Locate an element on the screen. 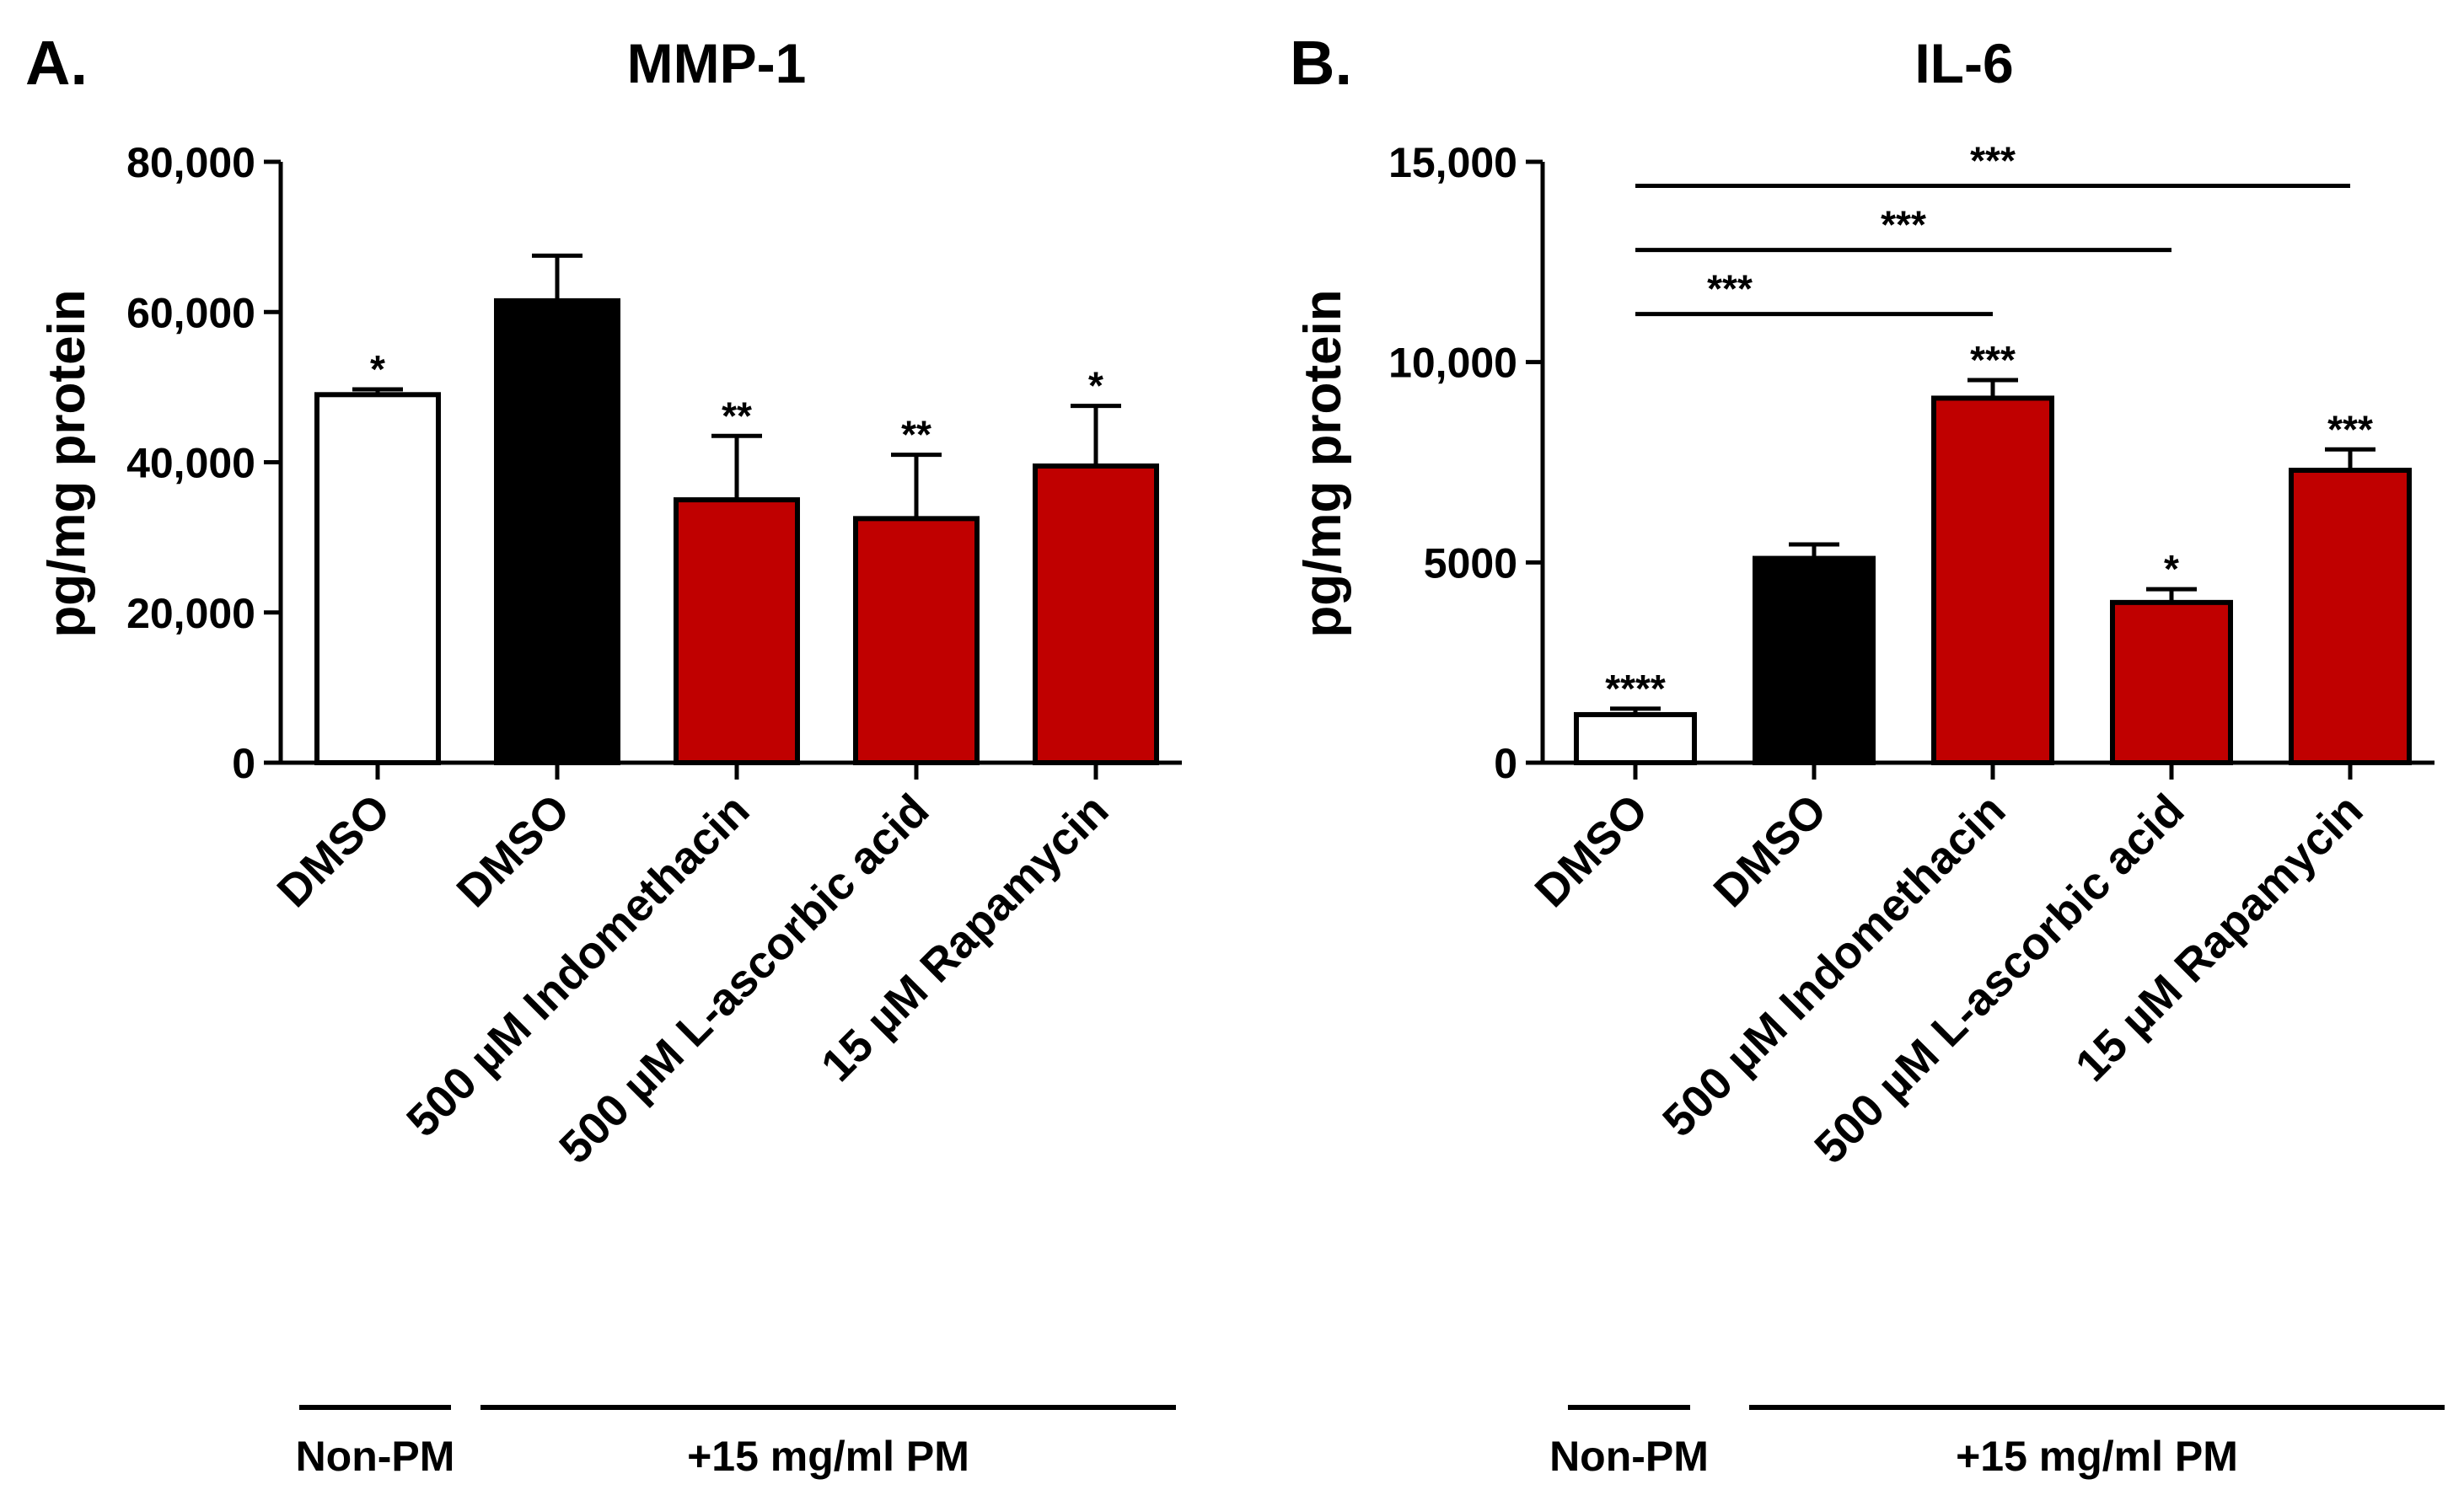 This screenshot has height=1506, width=2464. y-tick-label: 10,000 is located at coordinates (1452, 363).